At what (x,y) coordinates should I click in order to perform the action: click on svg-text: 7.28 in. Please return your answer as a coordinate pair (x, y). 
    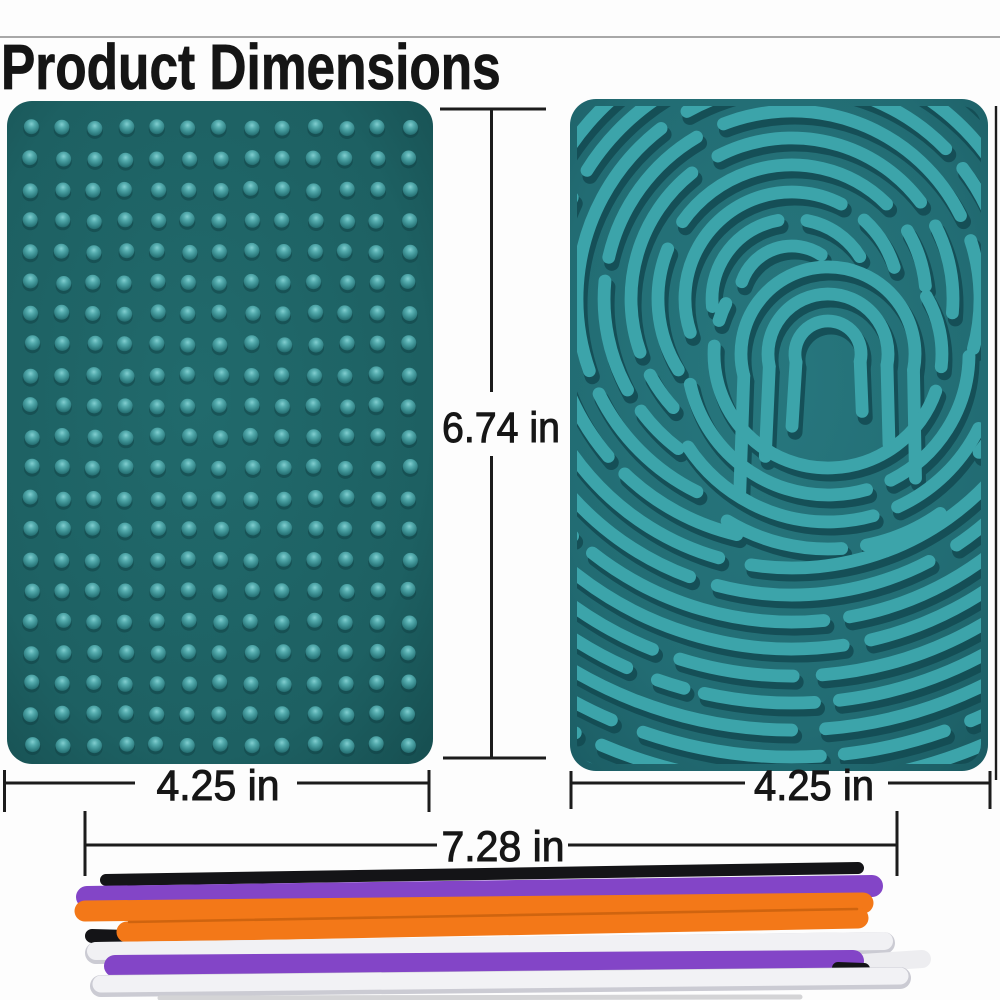
    Looking at the image, I should click on (503, 847).